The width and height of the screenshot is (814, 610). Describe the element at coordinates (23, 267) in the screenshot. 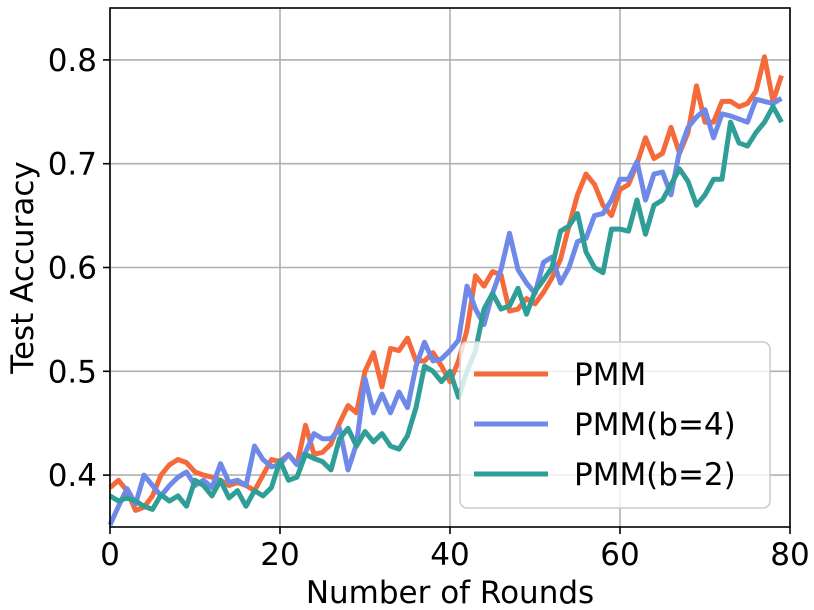

I see `y-axis-label: Test Accuracy` at that location.